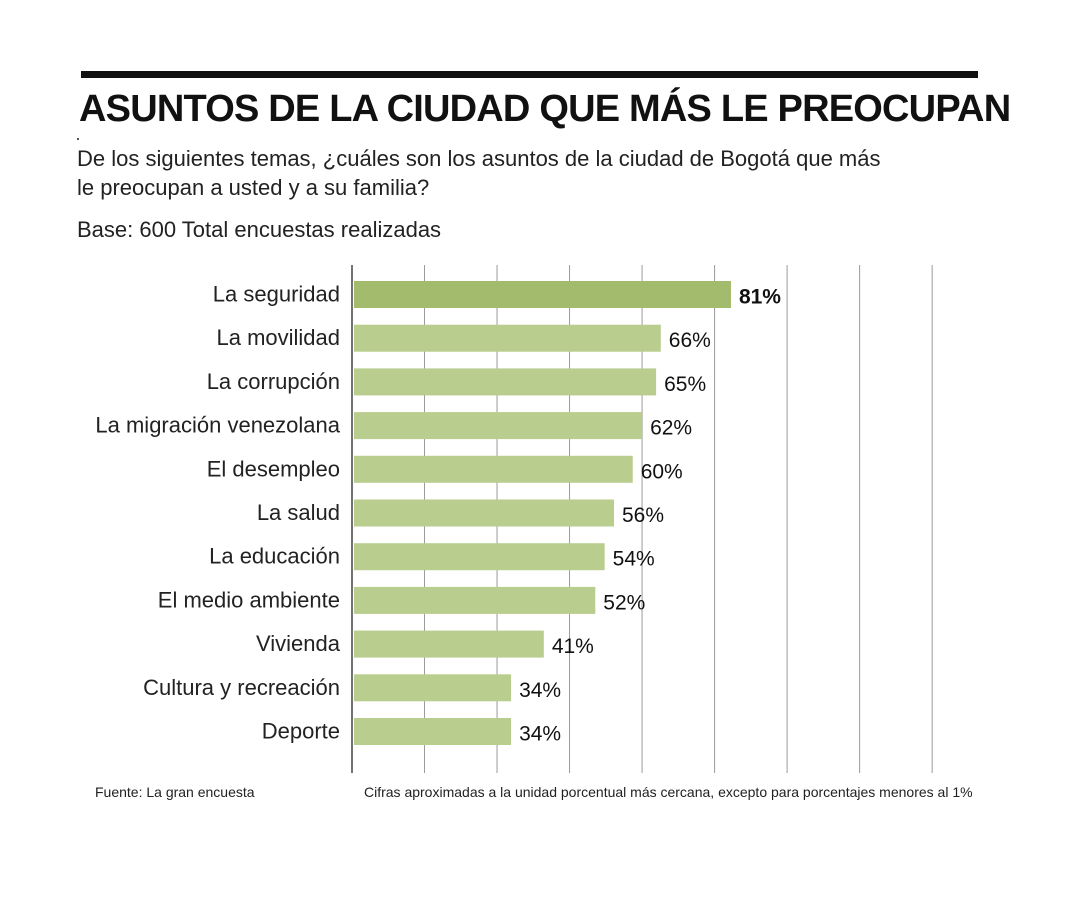 This screenshot has height=901, width=1080. What do you see at coordinates (249, 599) in the screenshot?
I see `category-label-8: El medio ambiente` at bounding box center [249, 599].